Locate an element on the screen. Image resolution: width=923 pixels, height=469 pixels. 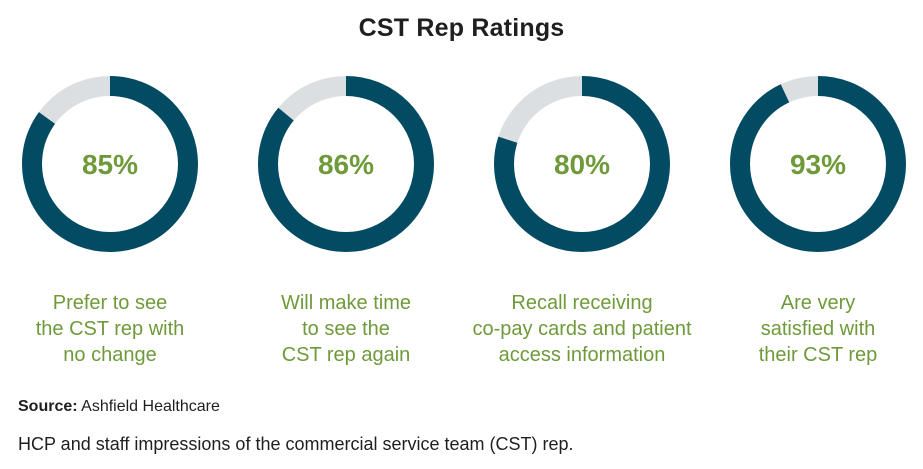
donut-value-label: 86% is located at coordinates (346, 164).